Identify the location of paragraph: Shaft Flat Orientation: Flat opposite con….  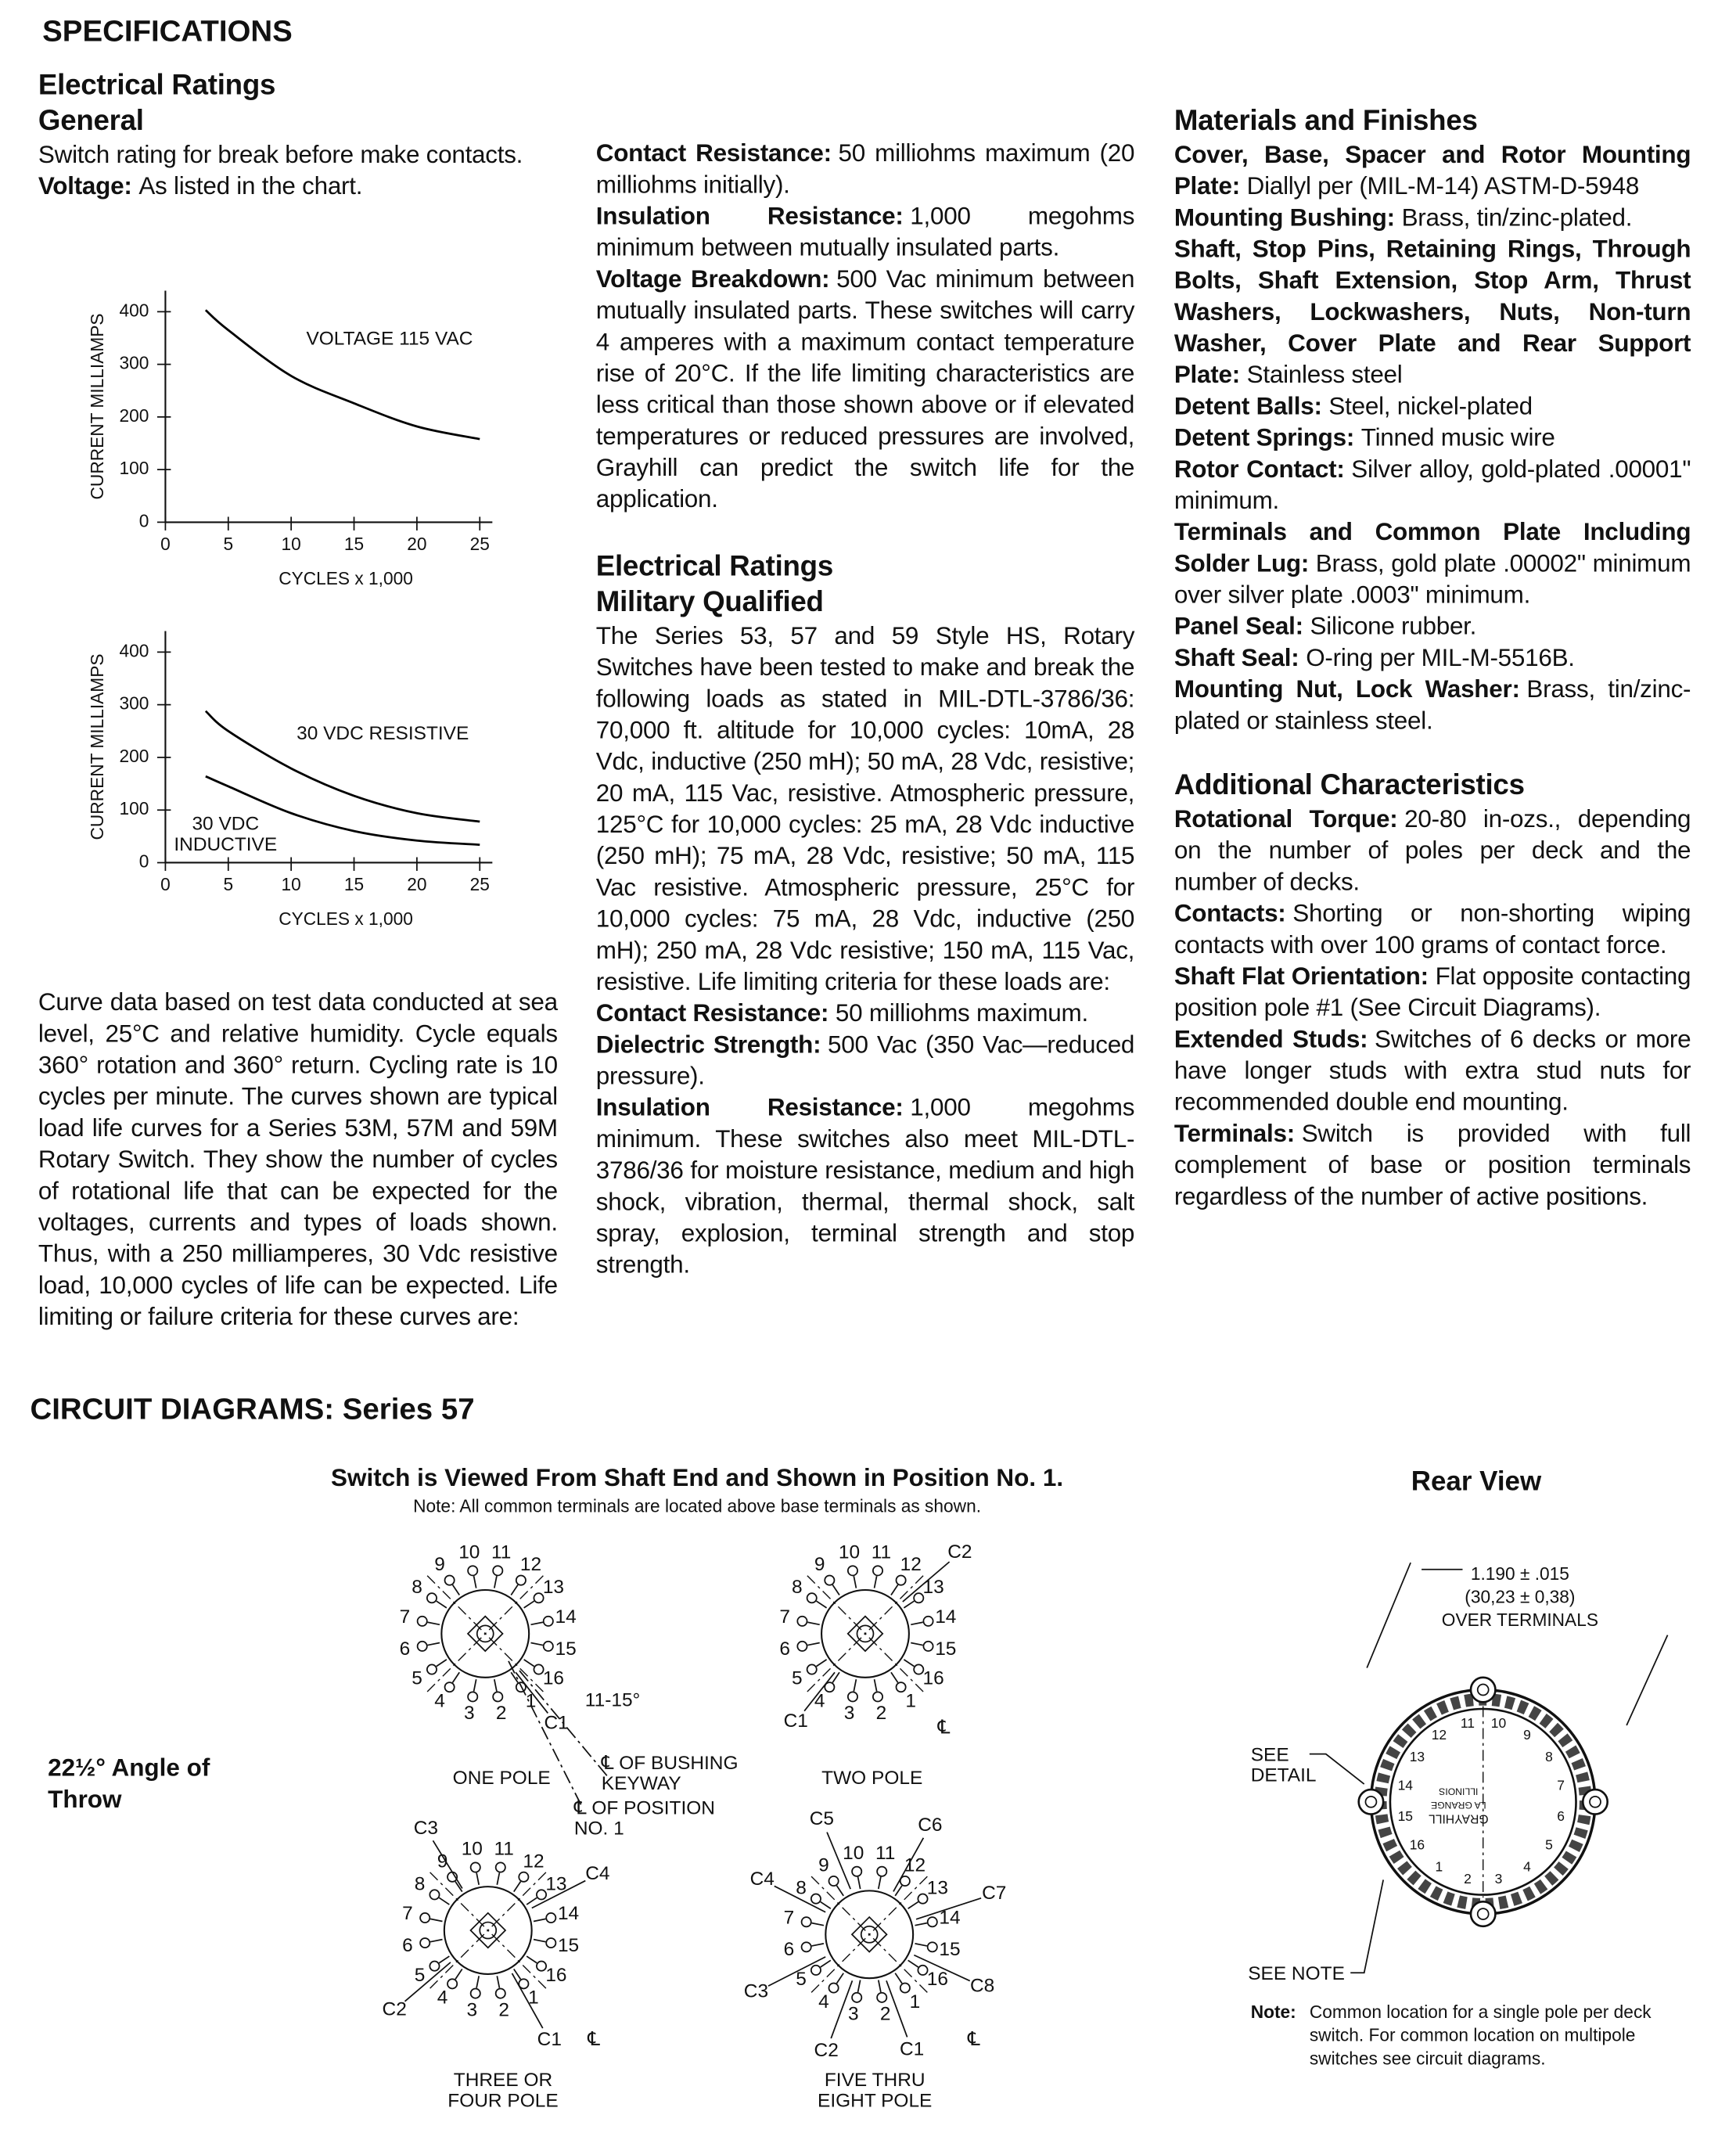
(1433, 992).